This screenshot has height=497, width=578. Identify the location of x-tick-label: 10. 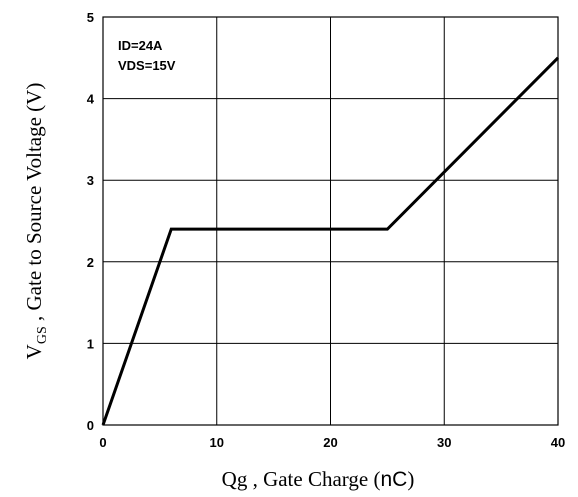
(217, 442).